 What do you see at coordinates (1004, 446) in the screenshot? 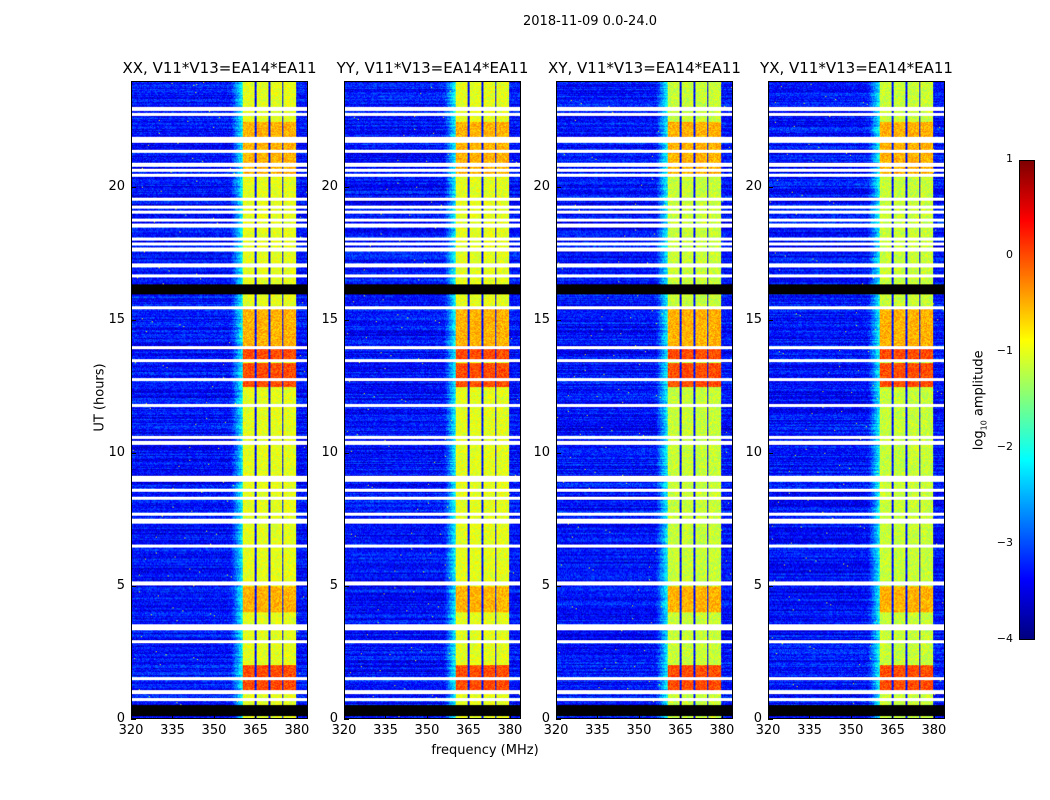
I see `colorbar-tick-label: −2` at bounding box center [1004, 446].